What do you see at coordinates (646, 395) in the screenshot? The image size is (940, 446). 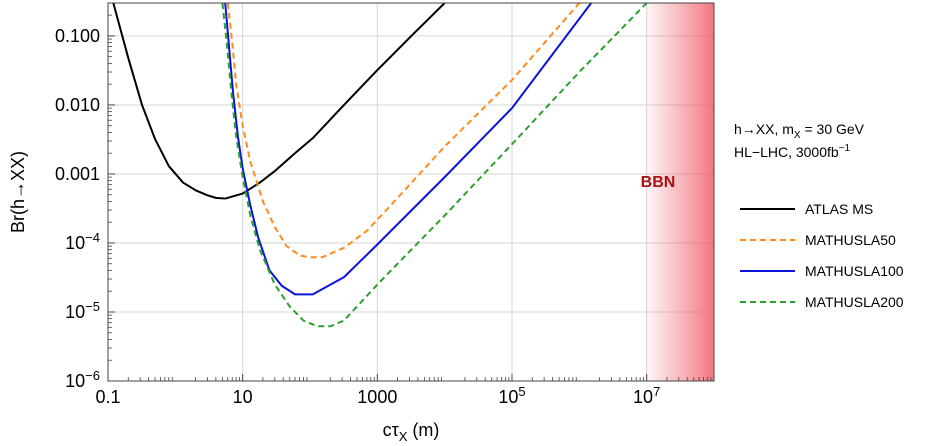 I see `x-tick-label: 10⁷` at bounding box center [646, 395].